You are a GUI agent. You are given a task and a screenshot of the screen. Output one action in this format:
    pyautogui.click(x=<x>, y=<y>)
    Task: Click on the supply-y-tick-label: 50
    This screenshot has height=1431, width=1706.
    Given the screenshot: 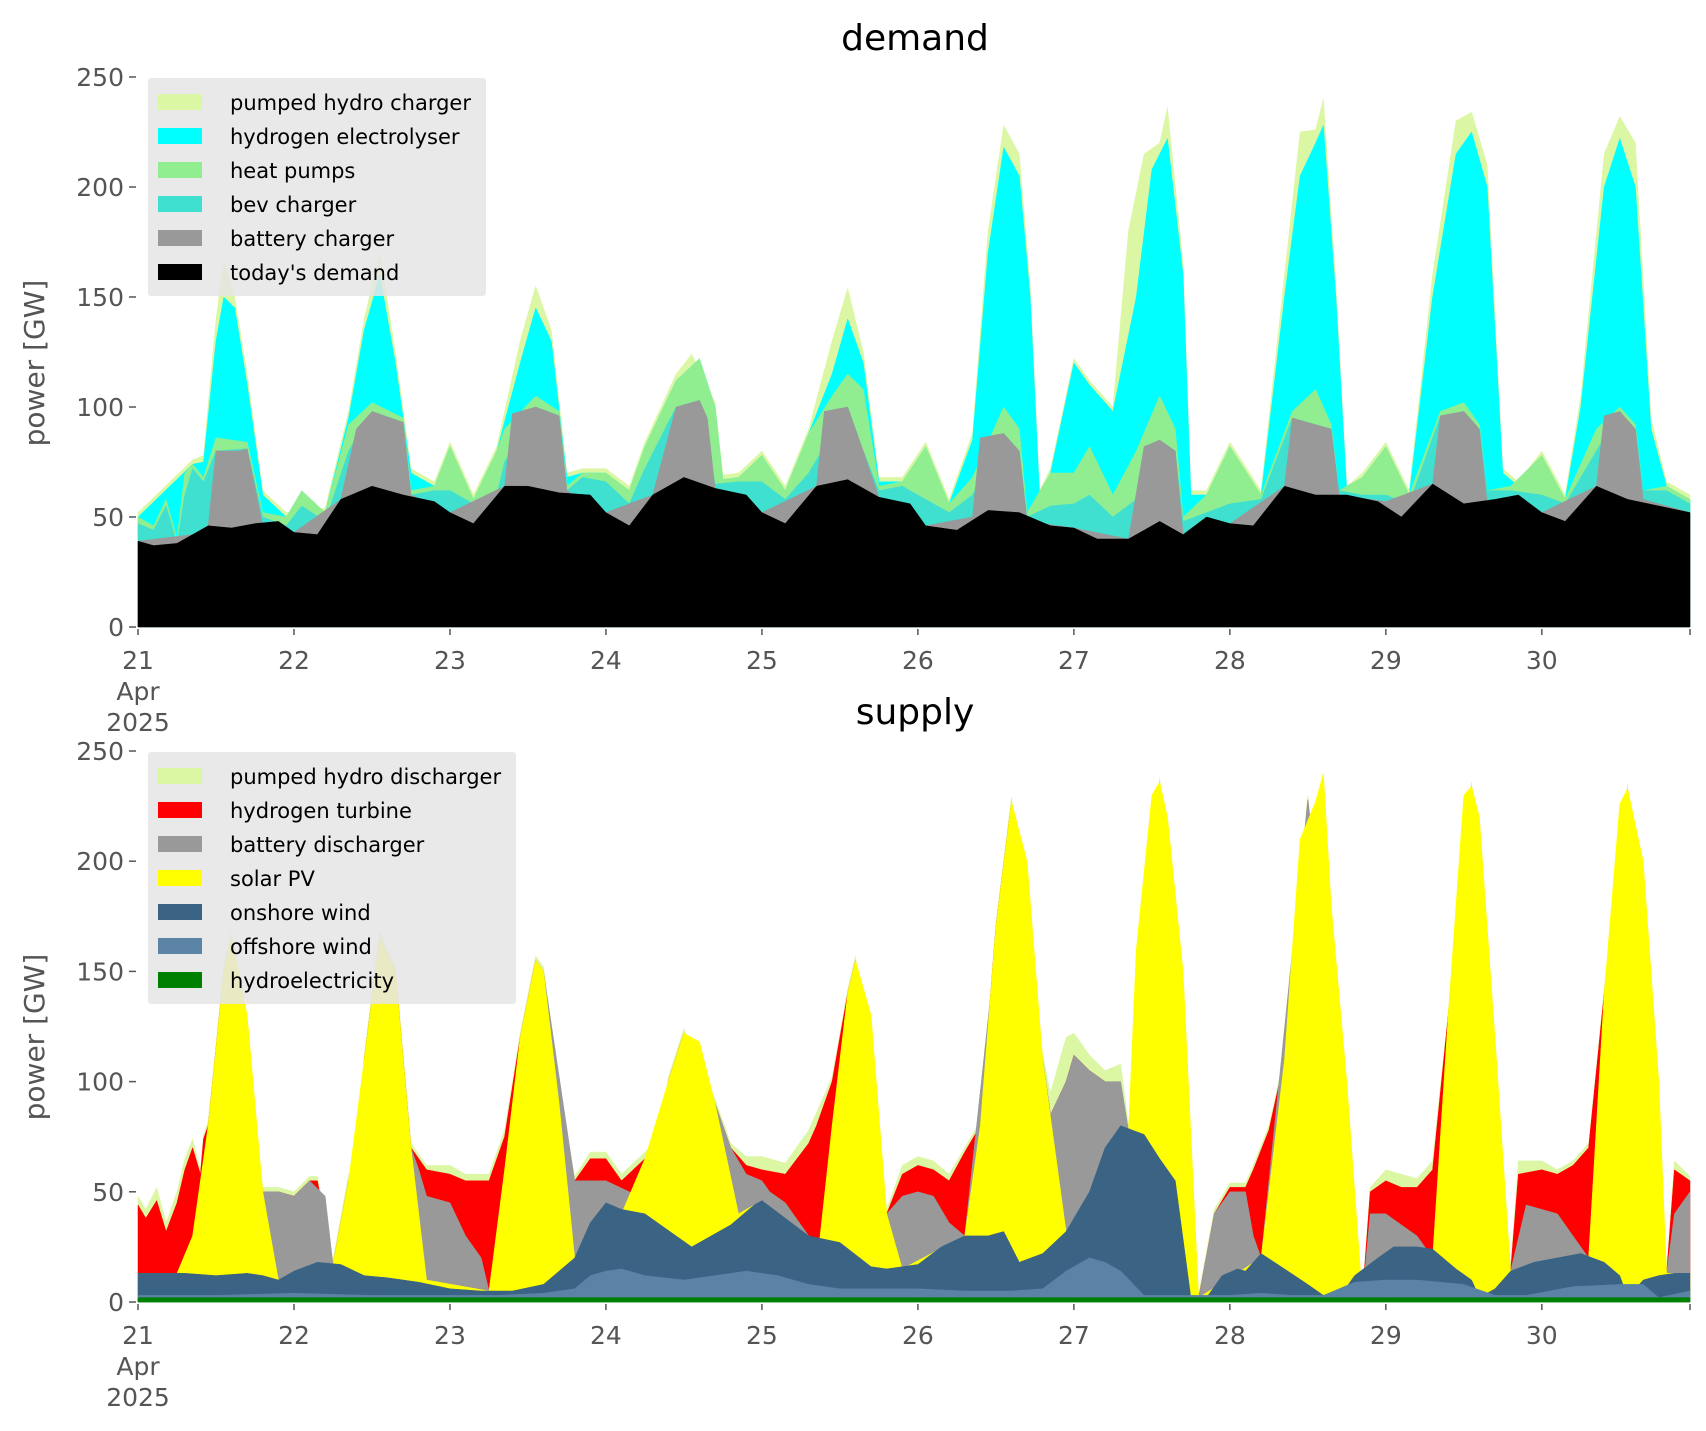 What is the action you would take?
    pyautogui.click(x=108, y=1192)
    